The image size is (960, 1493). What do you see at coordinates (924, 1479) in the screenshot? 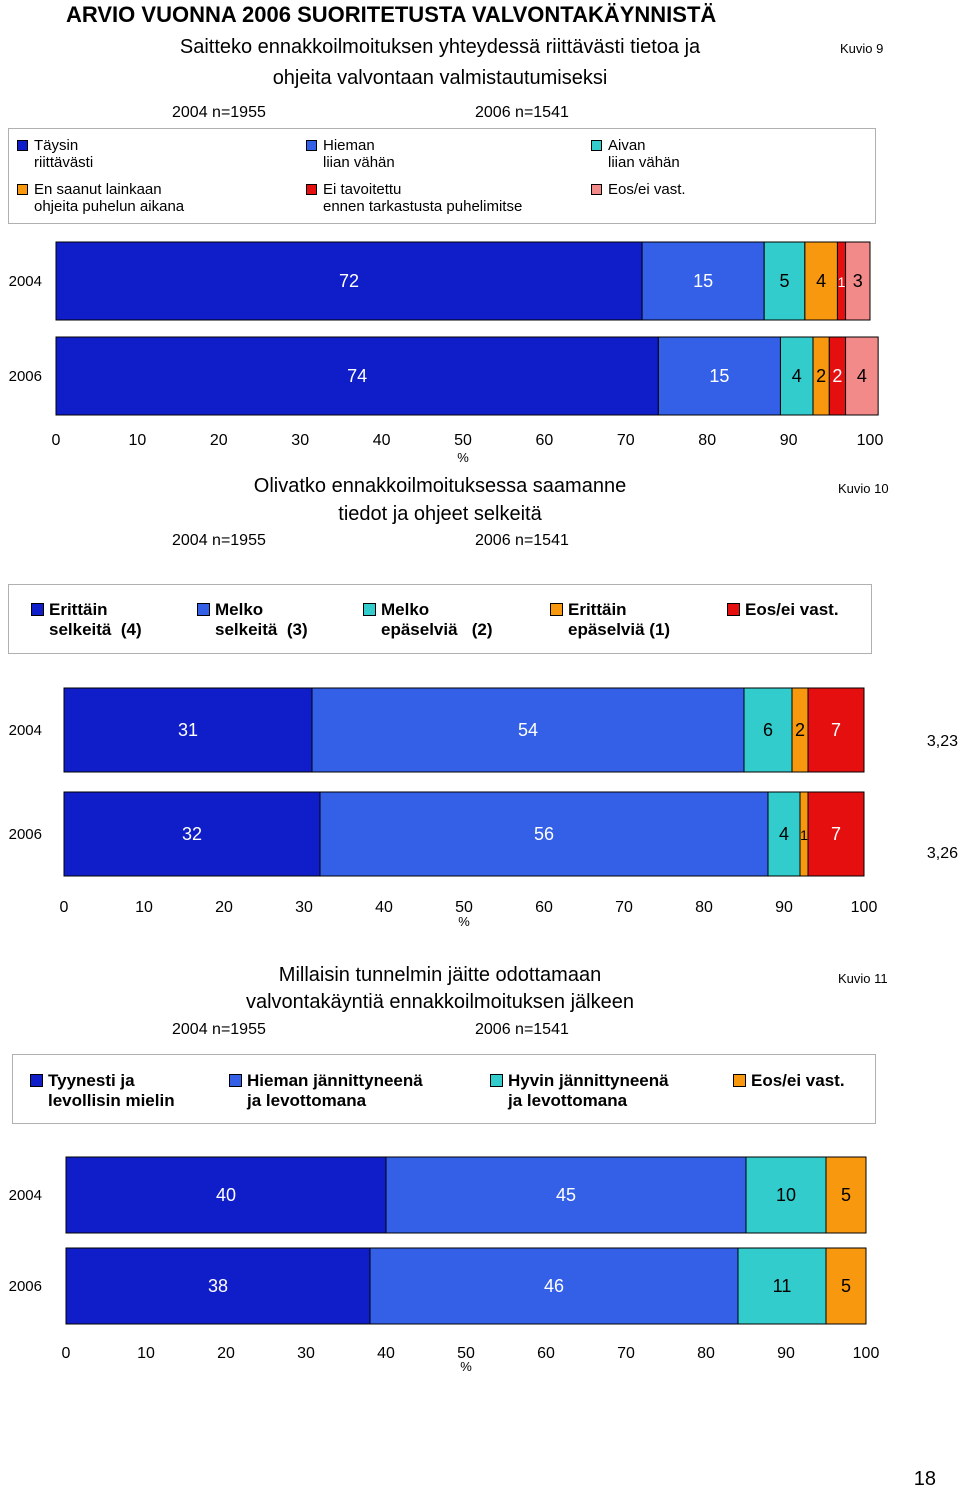
I see `page-number: 18` at bounding box center [924, 1479].